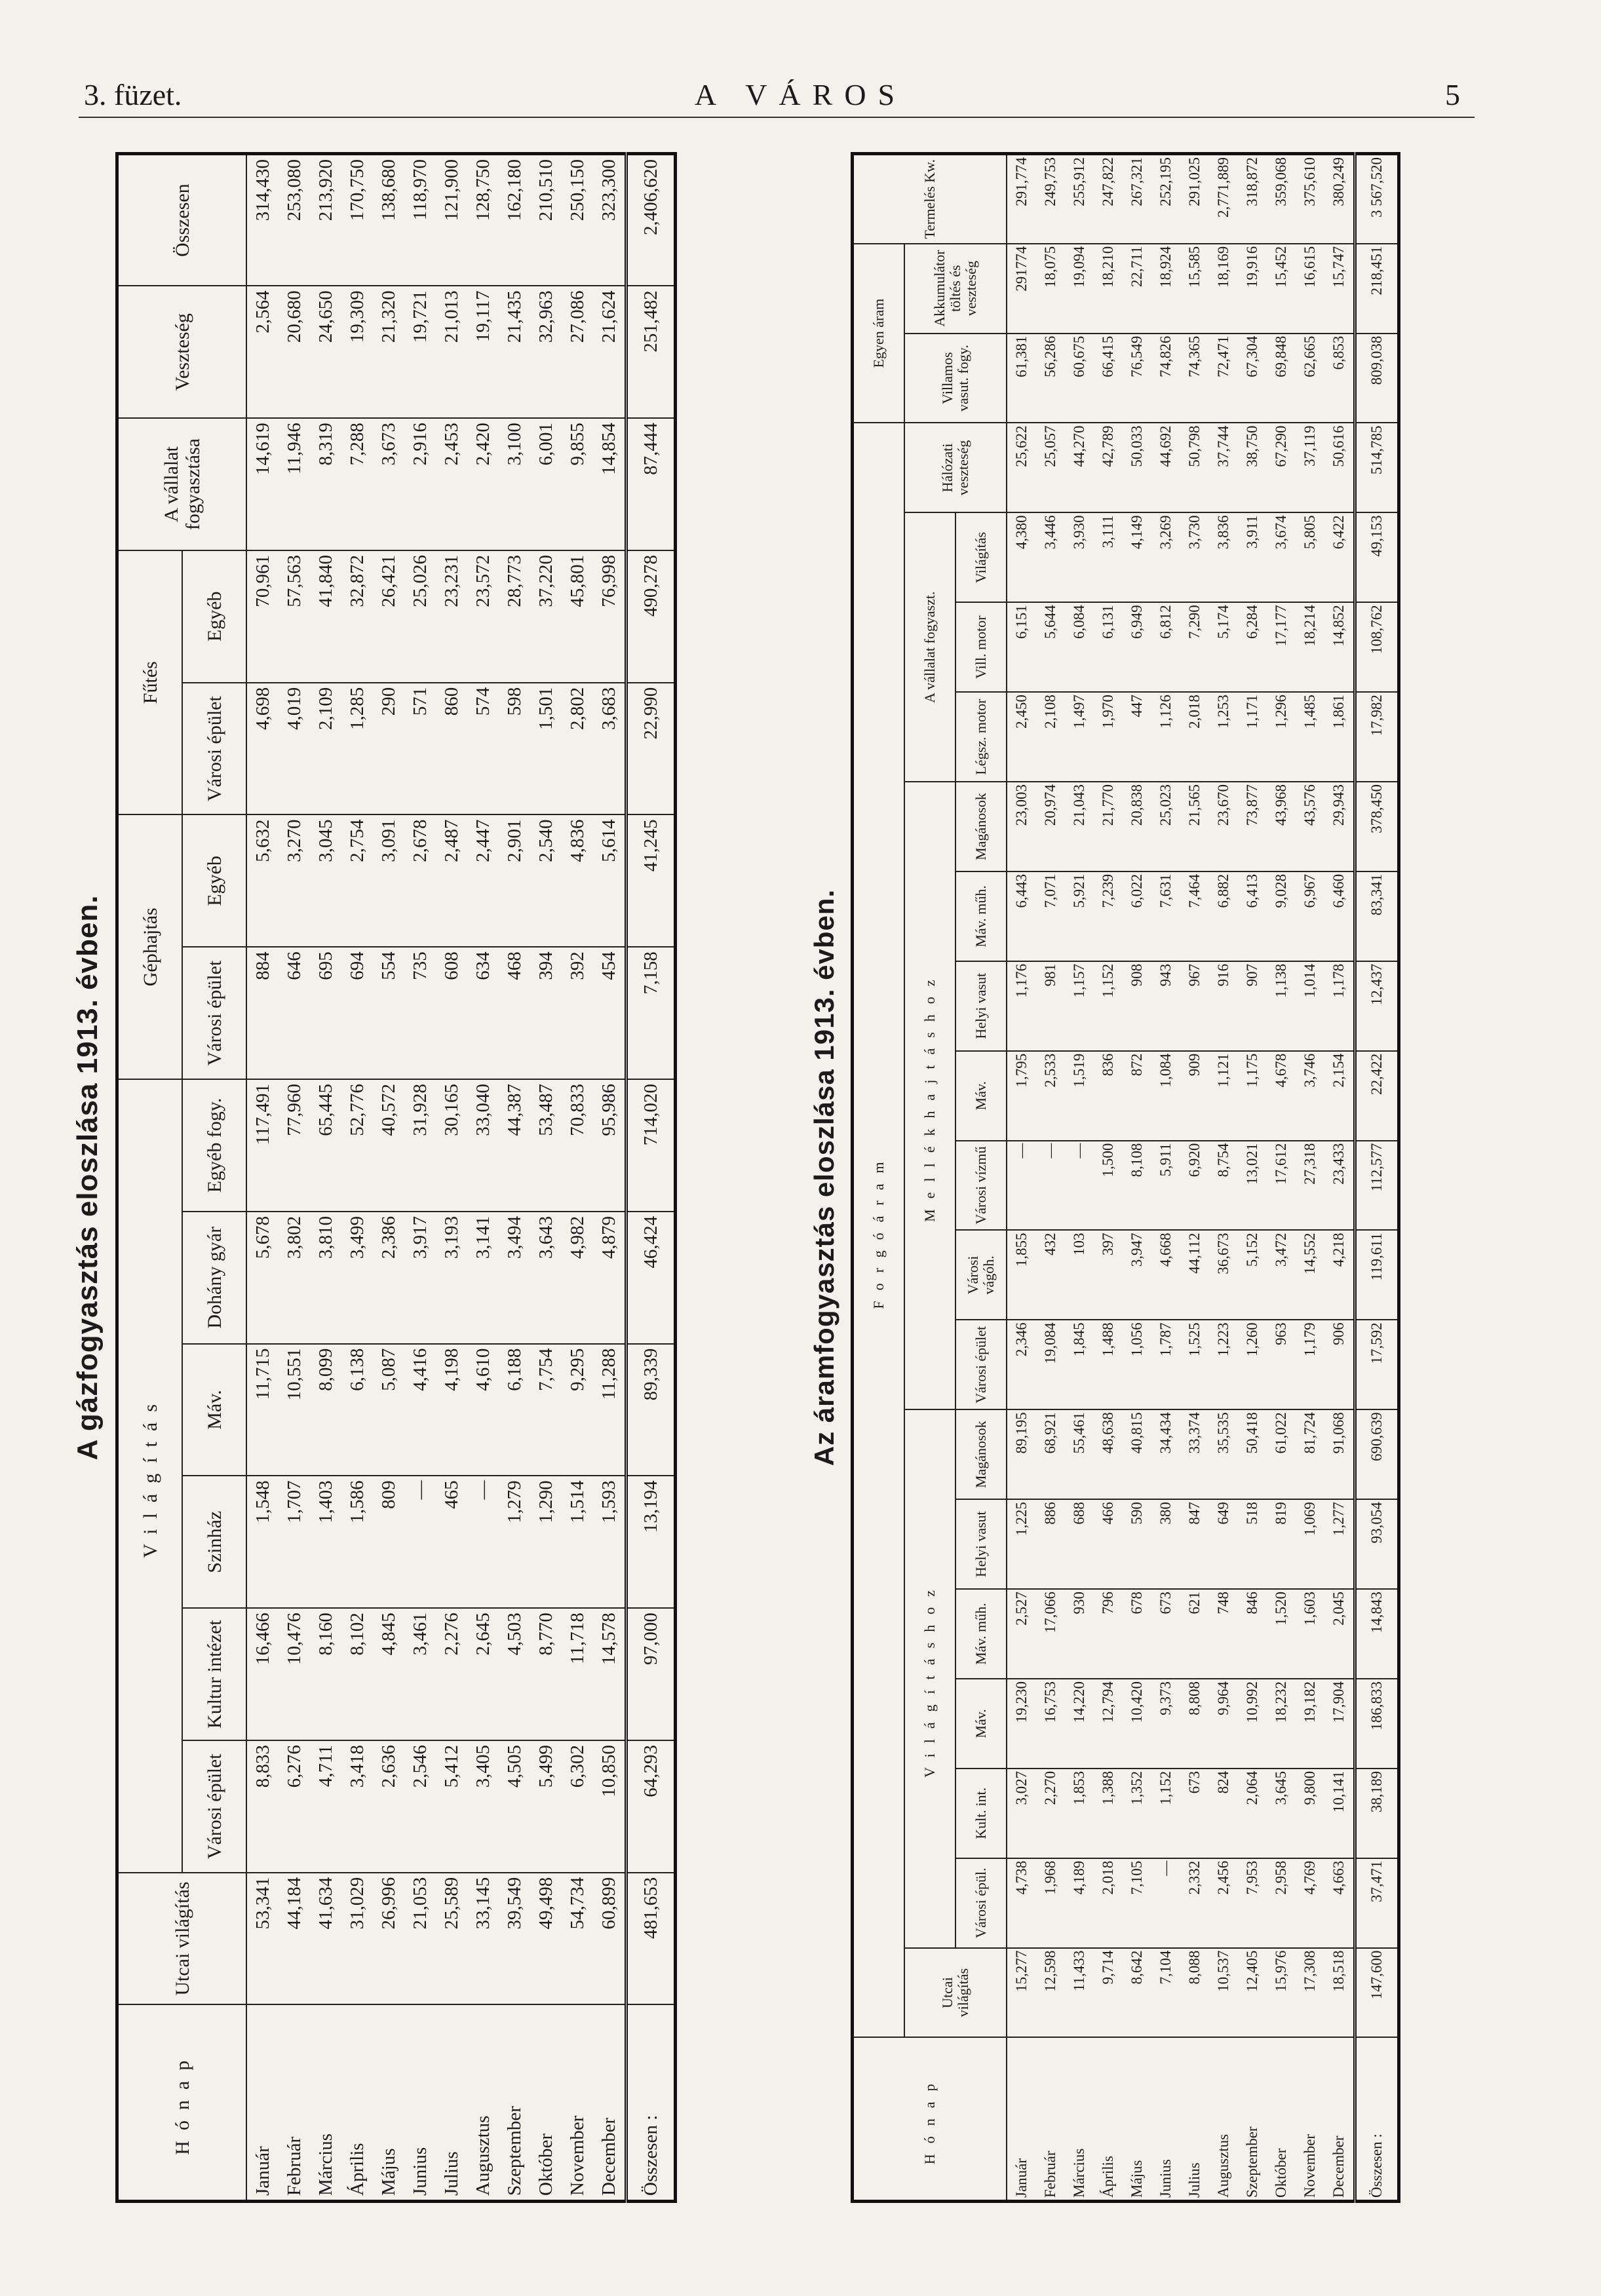 Image resolution: width=1601 pixels, height=2296 pixels. What do you see at coordinates (577, 1806) in the screenshot?
I see `value-cell: 6,302` at bounding box center [577, 1806].